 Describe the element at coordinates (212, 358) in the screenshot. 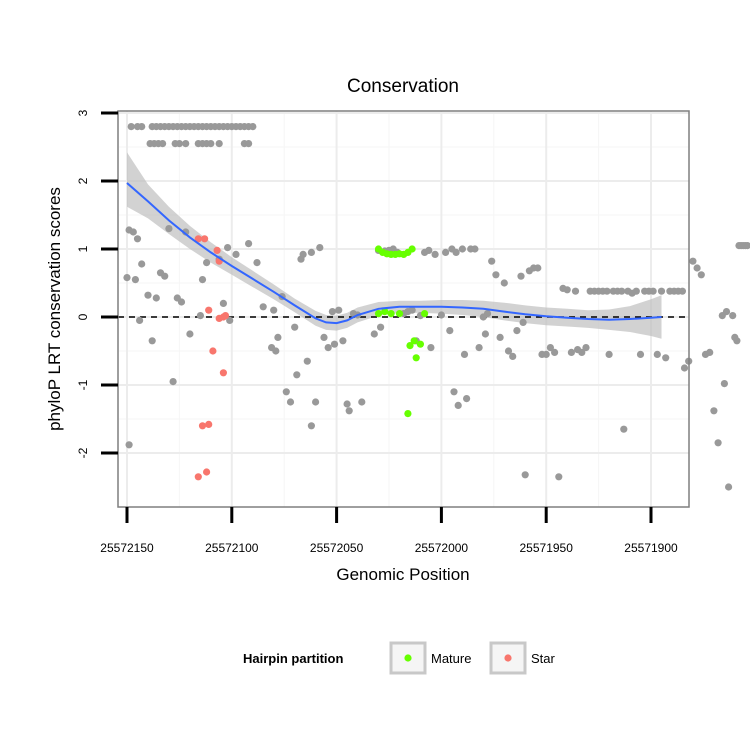

I see `series-star` at that location.